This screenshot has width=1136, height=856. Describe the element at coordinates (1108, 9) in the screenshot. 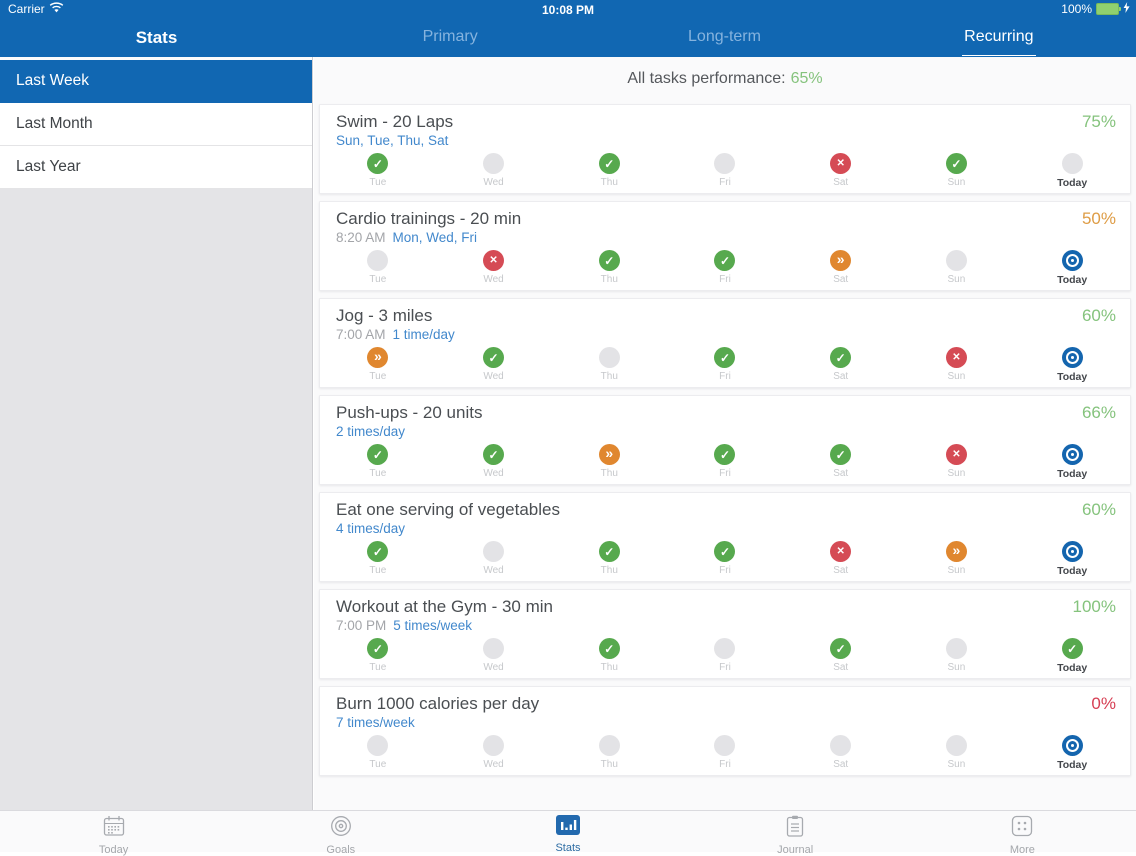

I see `battery-icon` at that location.